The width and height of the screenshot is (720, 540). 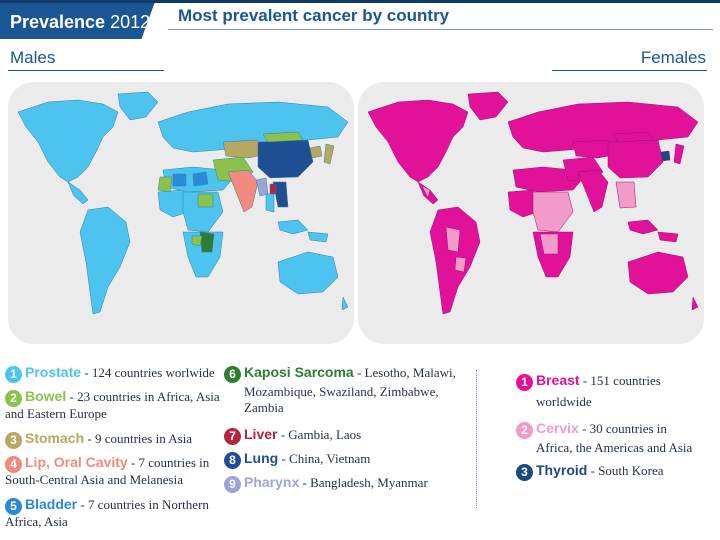 What do you see at coordinates (440, 29) in the screenshot?
I see `subtitle-rule` at bounding box center [440, 29].